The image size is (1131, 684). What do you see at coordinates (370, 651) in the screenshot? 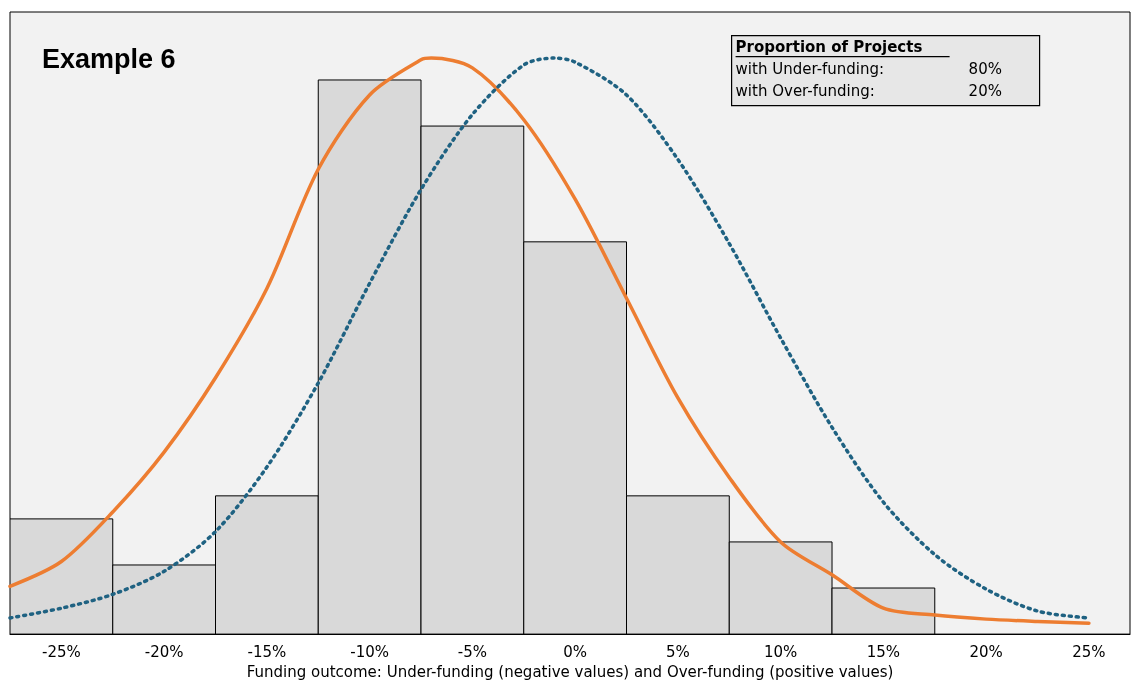
I see `x-tick-label: -10%` at bounding box center [370, 651].